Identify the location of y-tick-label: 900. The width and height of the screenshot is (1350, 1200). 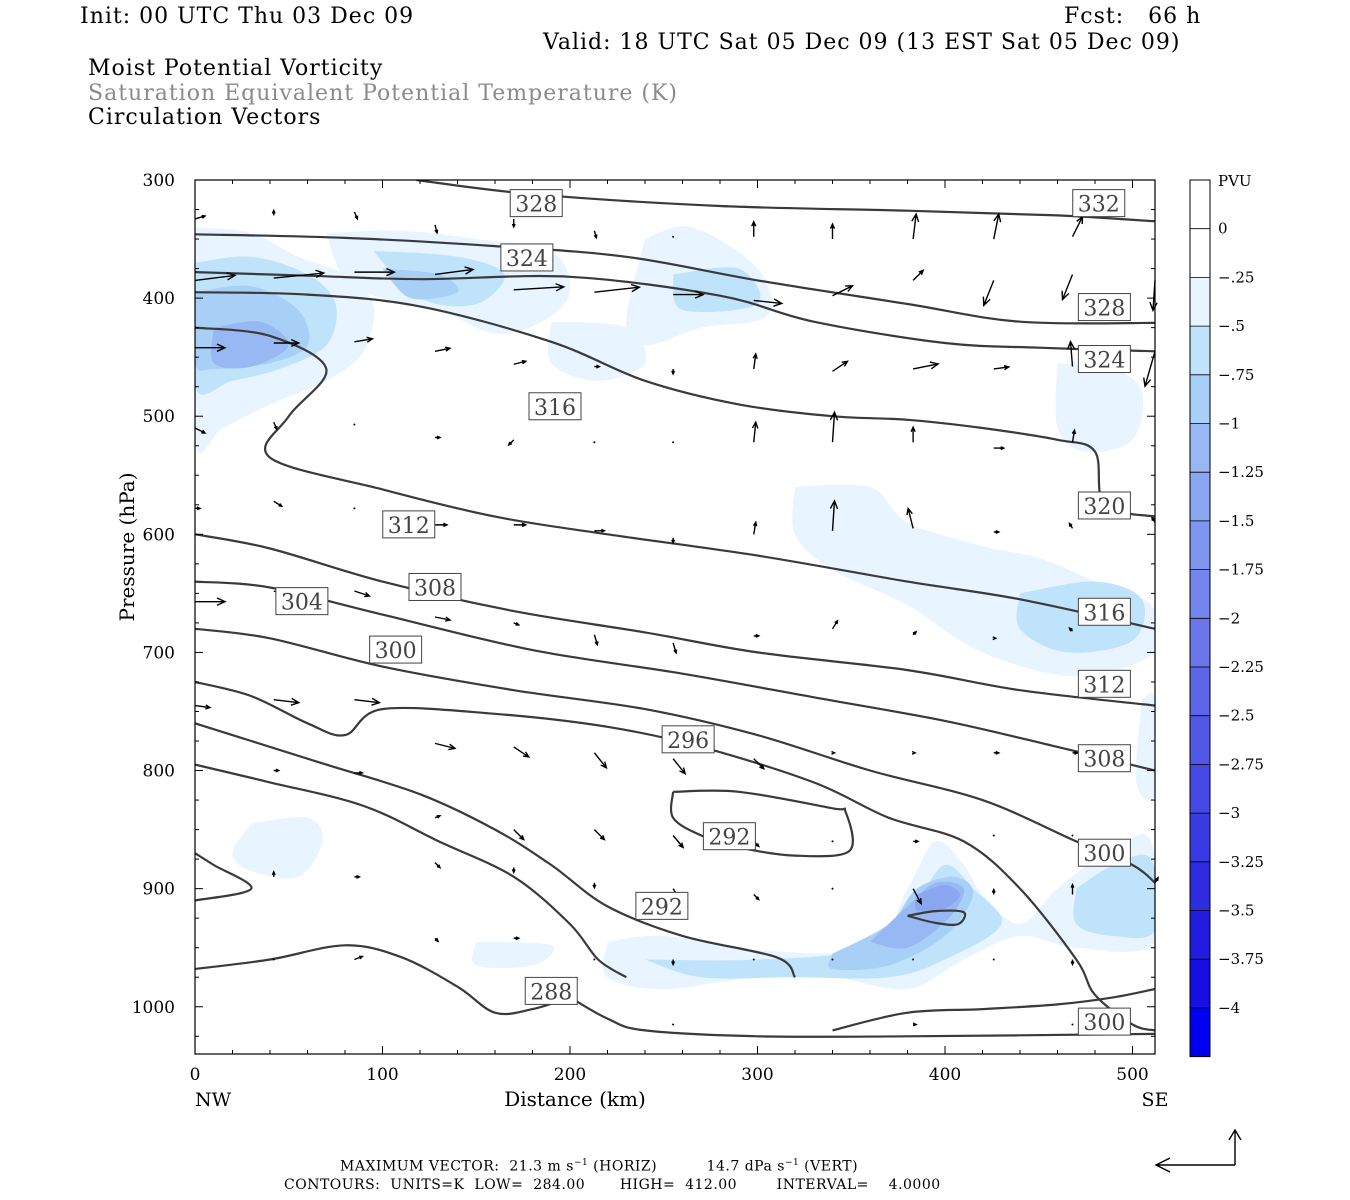
(159, 890).